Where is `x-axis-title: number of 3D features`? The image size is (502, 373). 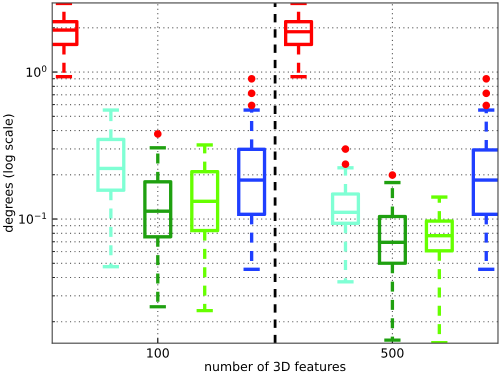 x-axis-title: number of 3D features is located at coordinates (275, 367).